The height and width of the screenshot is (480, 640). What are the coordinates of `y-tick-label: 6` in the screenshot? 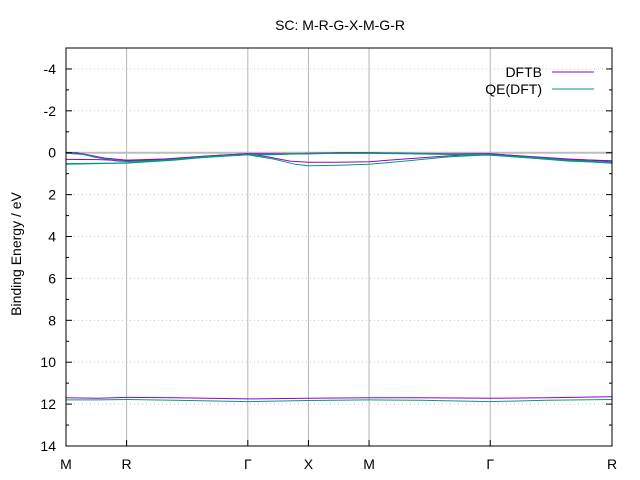 It's located at (52, 278).